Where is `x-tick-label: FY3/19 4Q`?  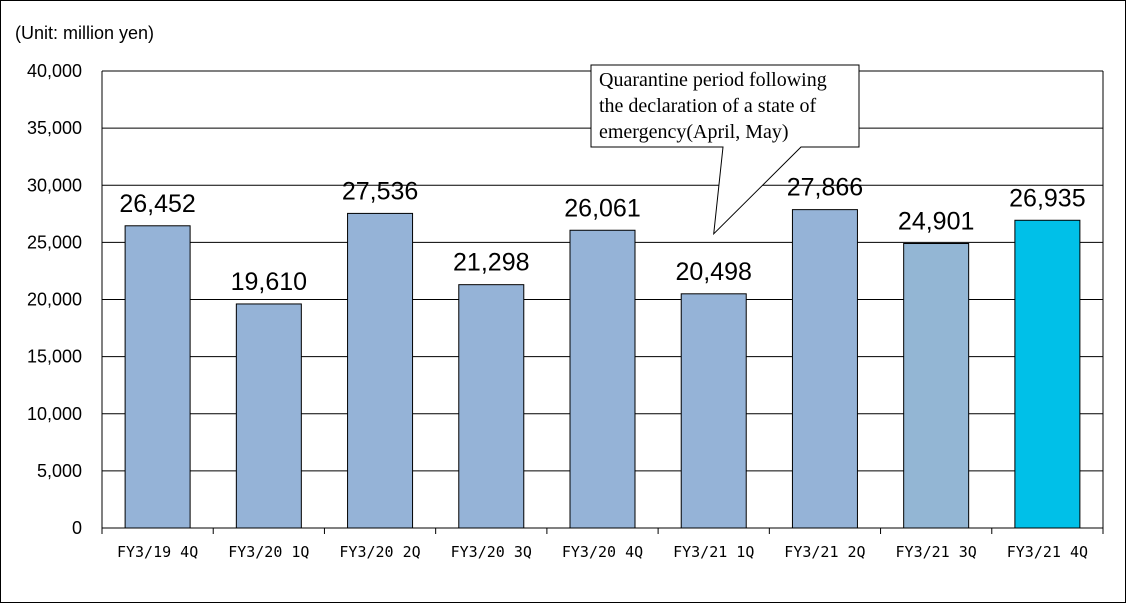
x-tick-label: FY3/19 4Q is located at coordinates (157, 552).